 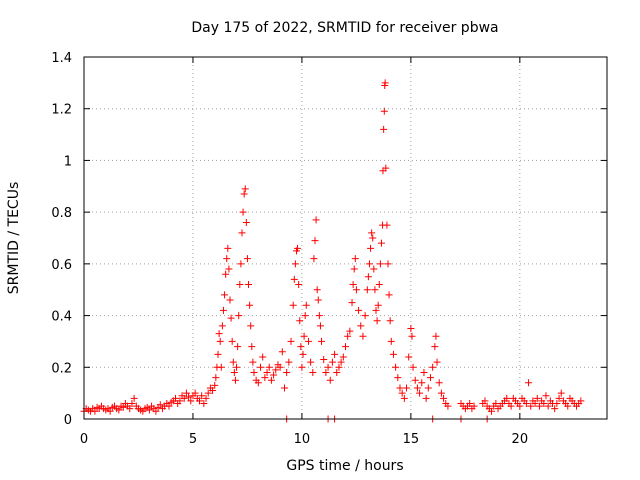 I want to click on x-tick-label: 5, so click(x=193, y=439).